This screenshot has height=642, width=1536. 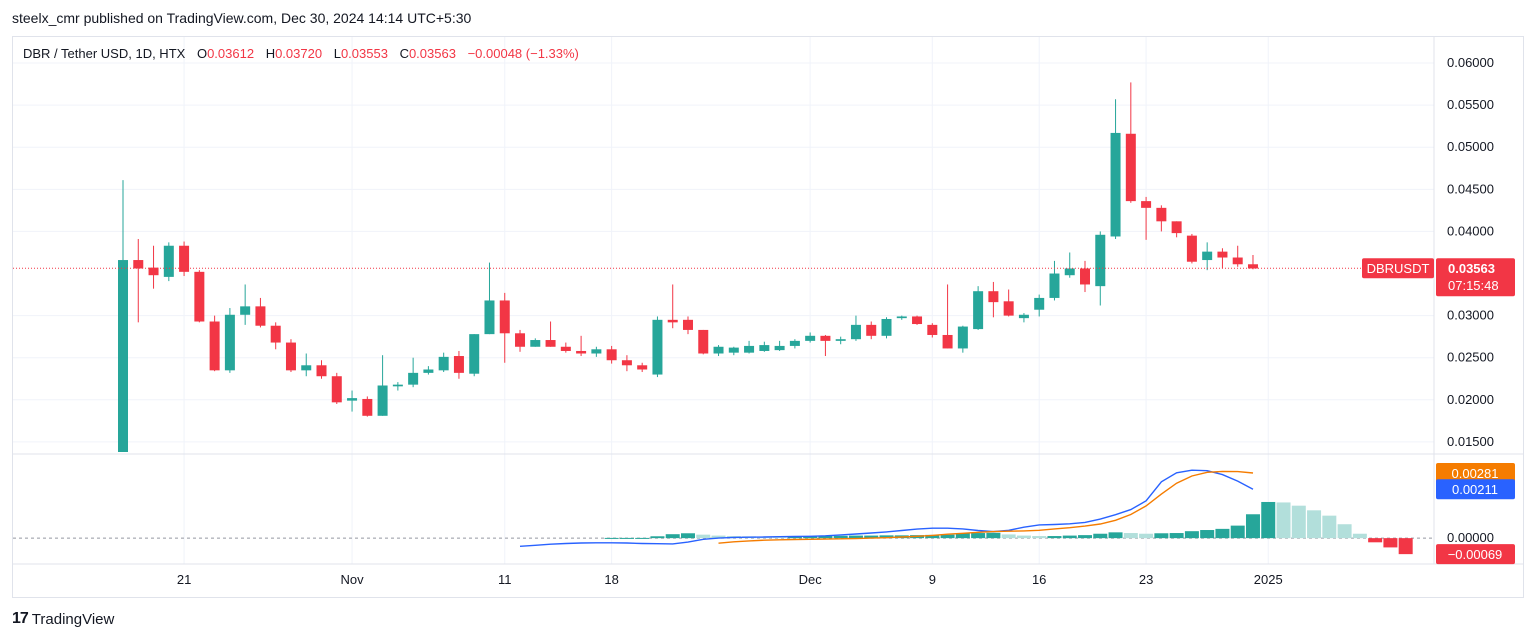 I want to click on time-axis-tick-label: Nov, so click(x=352, y=579).